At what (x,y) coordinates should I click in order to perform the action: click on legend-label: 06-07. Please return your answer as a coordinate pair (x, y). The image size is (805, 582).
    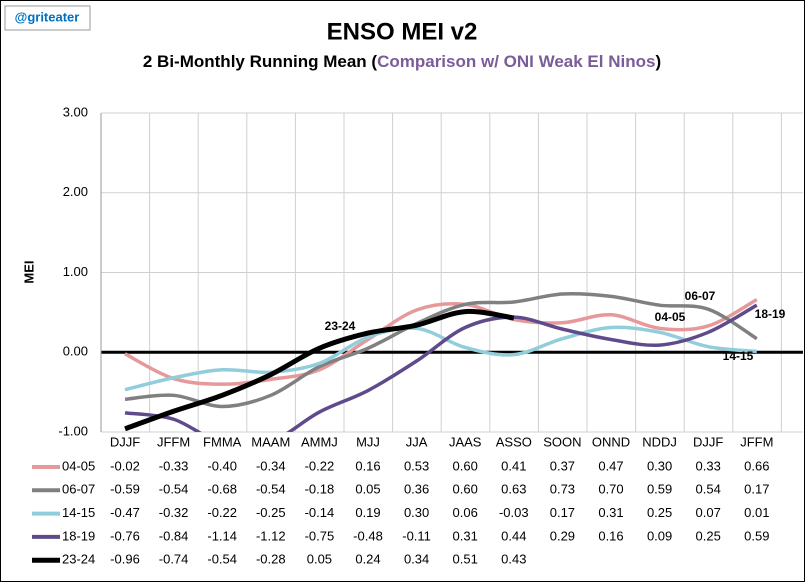
    Looking at the image, I should click on (78, 489).